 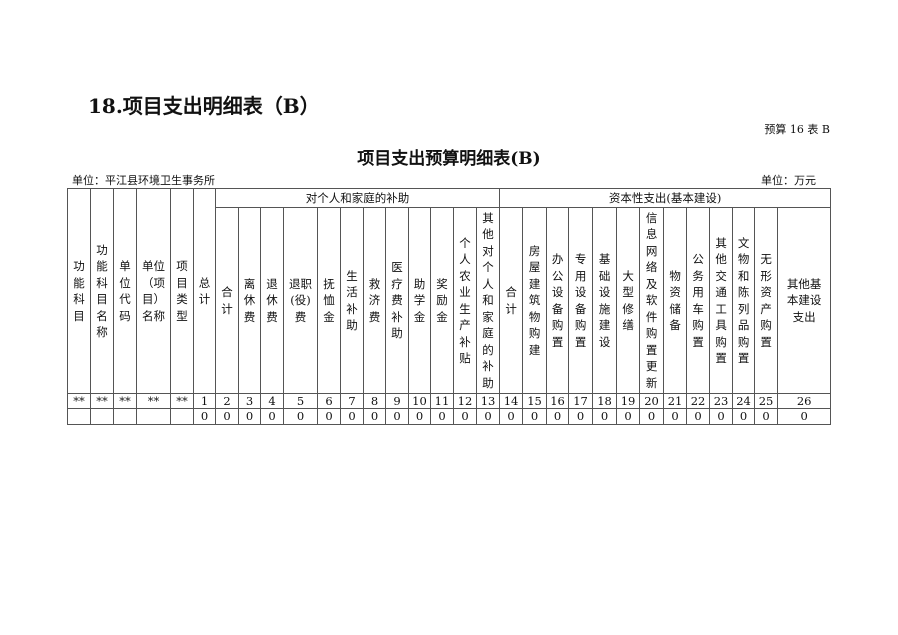 What do you see at coordinates (397, 401) in the screenshot?
I see `column-number: 9` at bounding box center [397, 401].